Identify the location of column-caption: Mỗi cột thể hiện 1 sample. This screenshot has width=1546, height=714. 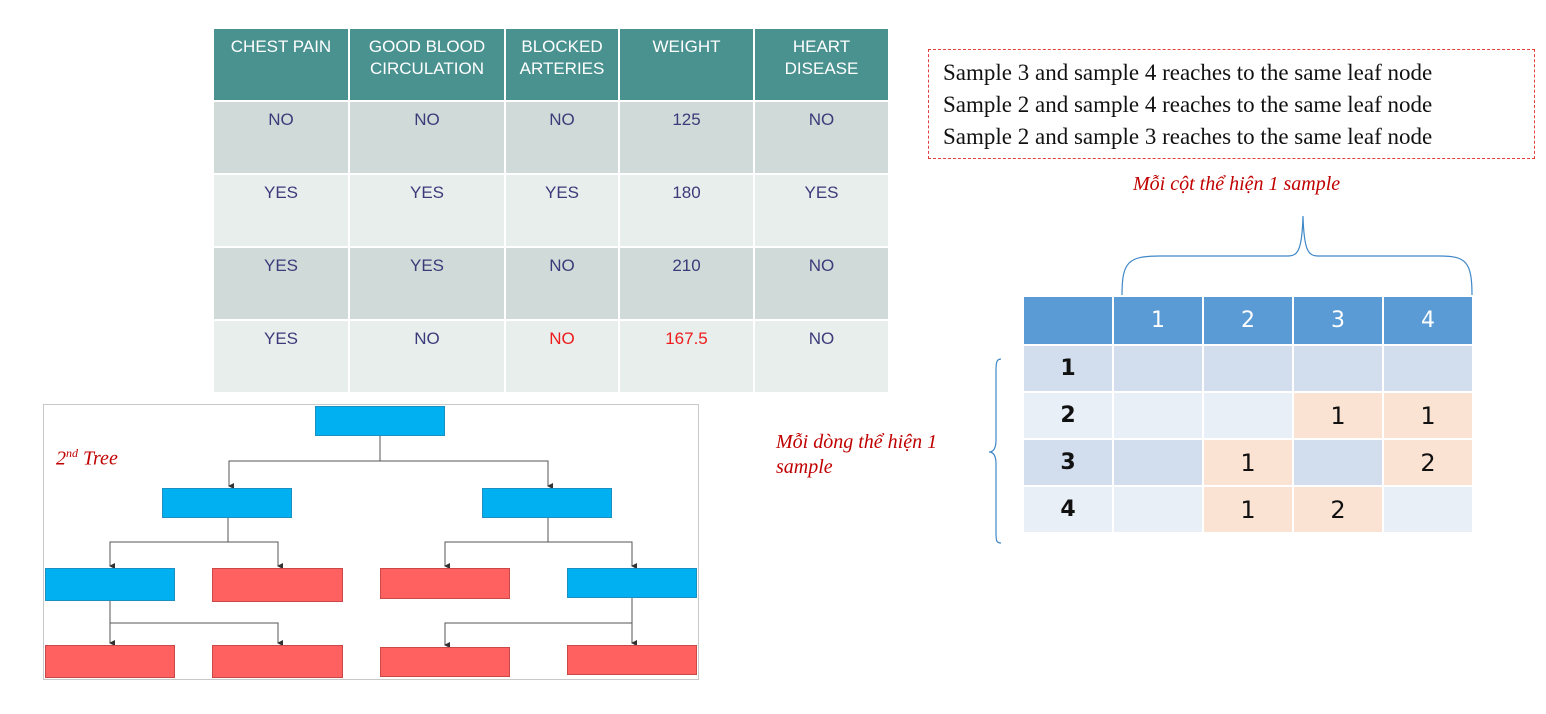
(1237, 184).